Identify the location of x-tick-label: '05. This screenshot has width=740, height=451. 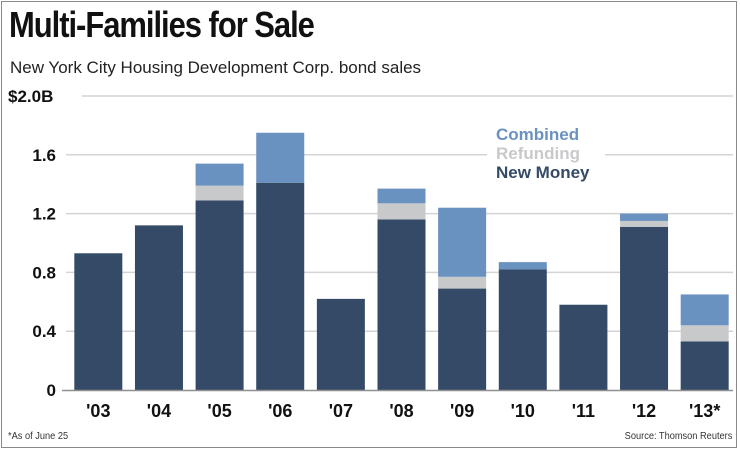
(219, 411).